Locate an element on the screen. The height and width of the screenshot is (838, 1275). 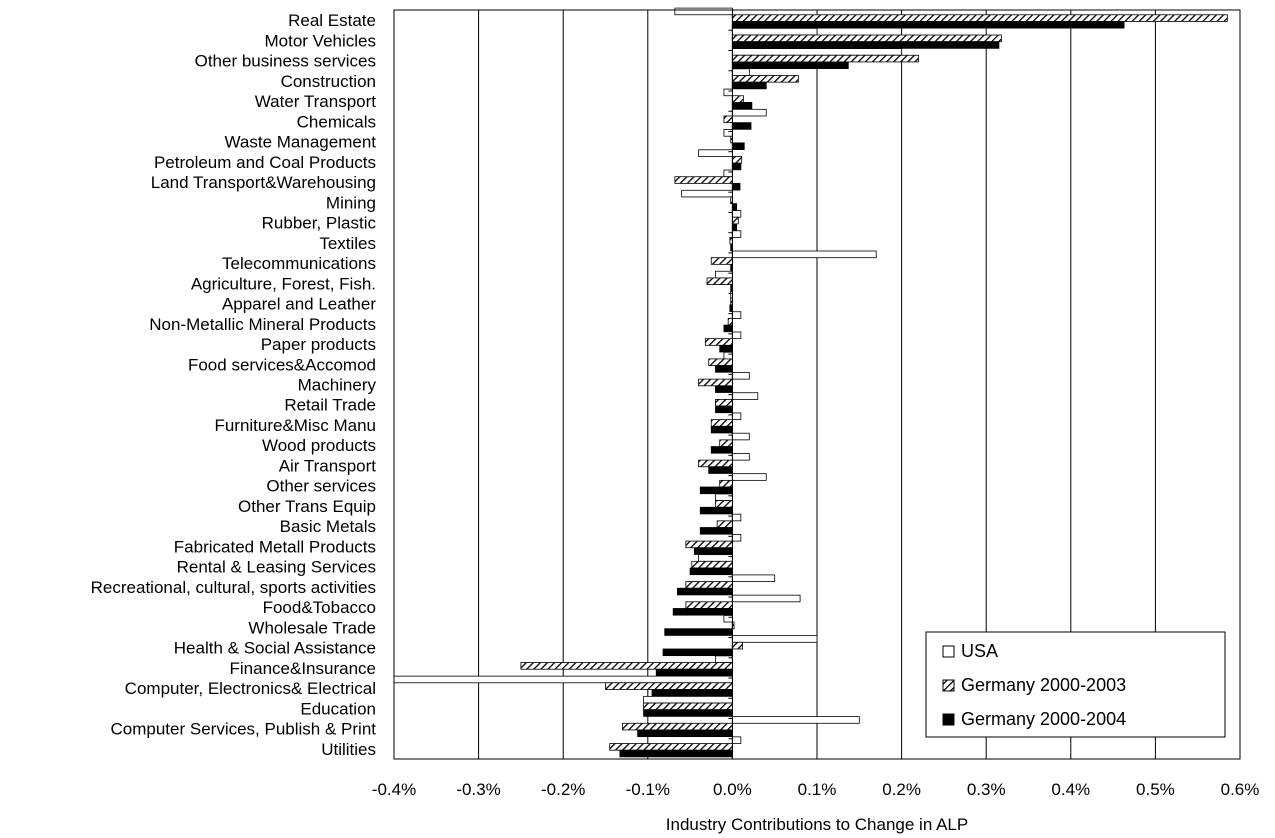
category-label: Food services&Accomod is located at coordinates (282, 364).